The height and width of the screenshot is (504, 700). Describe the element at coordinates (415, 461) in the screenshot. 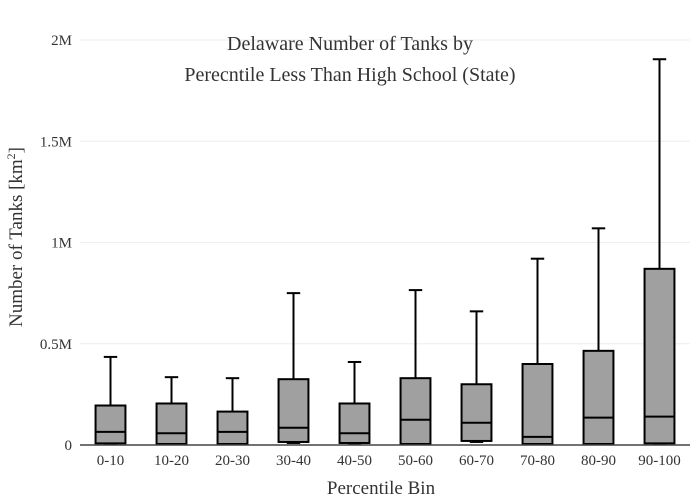

I see `x-tick-label: 50-60` at that location.